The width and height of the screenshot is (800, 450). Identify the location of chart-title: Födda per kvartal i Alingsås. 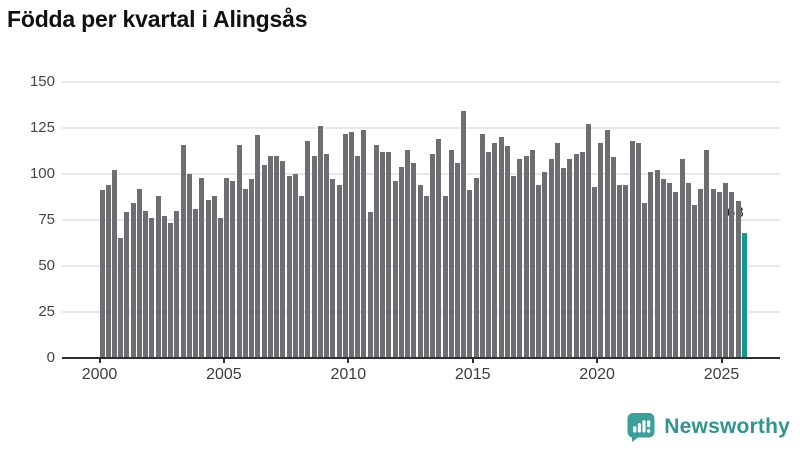
(157, 19).